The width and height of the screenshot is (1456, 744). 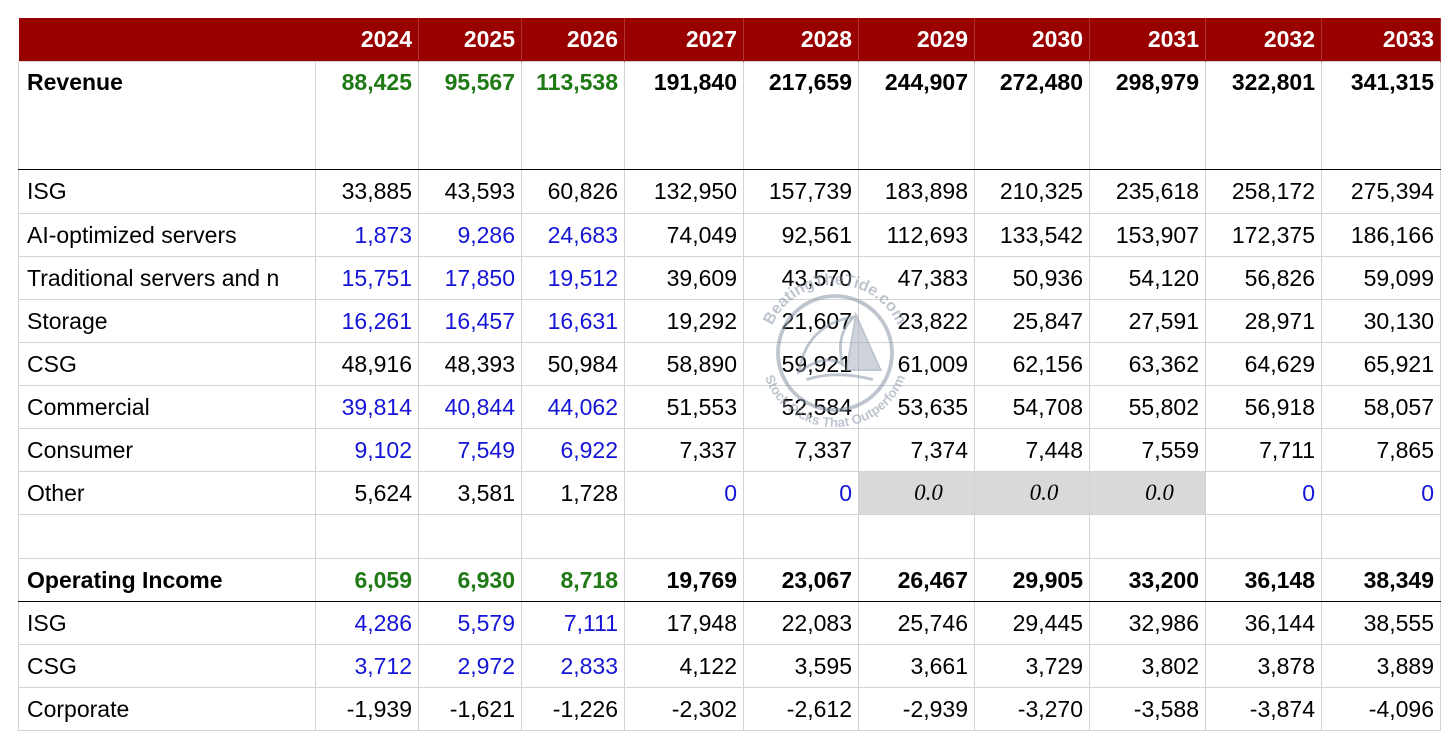 What do you see at coordinates (1032, 40) in the screenshot?
I see `year-header: 2030` at bounding box center [1032, 40].